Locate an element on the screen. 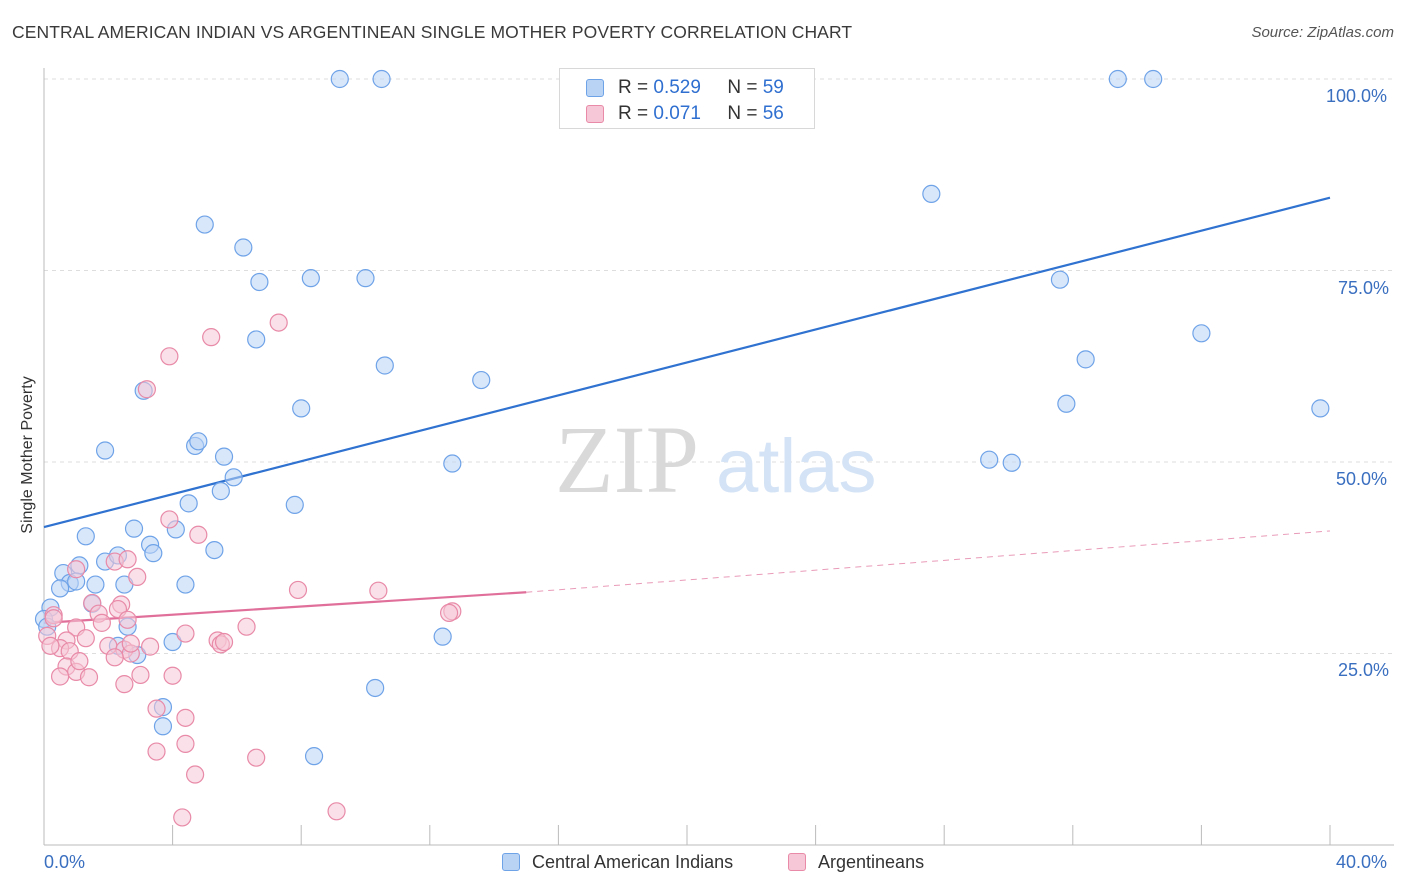 The height and width of the screenshot is (892, 1406). legend-n-value: 56 is located at coordinates (773, 113).